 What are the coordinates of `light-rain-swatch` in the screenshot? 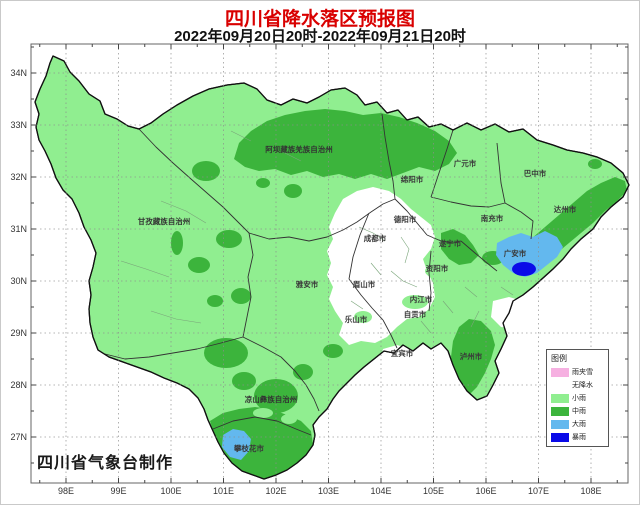 It's located at (560, 398).